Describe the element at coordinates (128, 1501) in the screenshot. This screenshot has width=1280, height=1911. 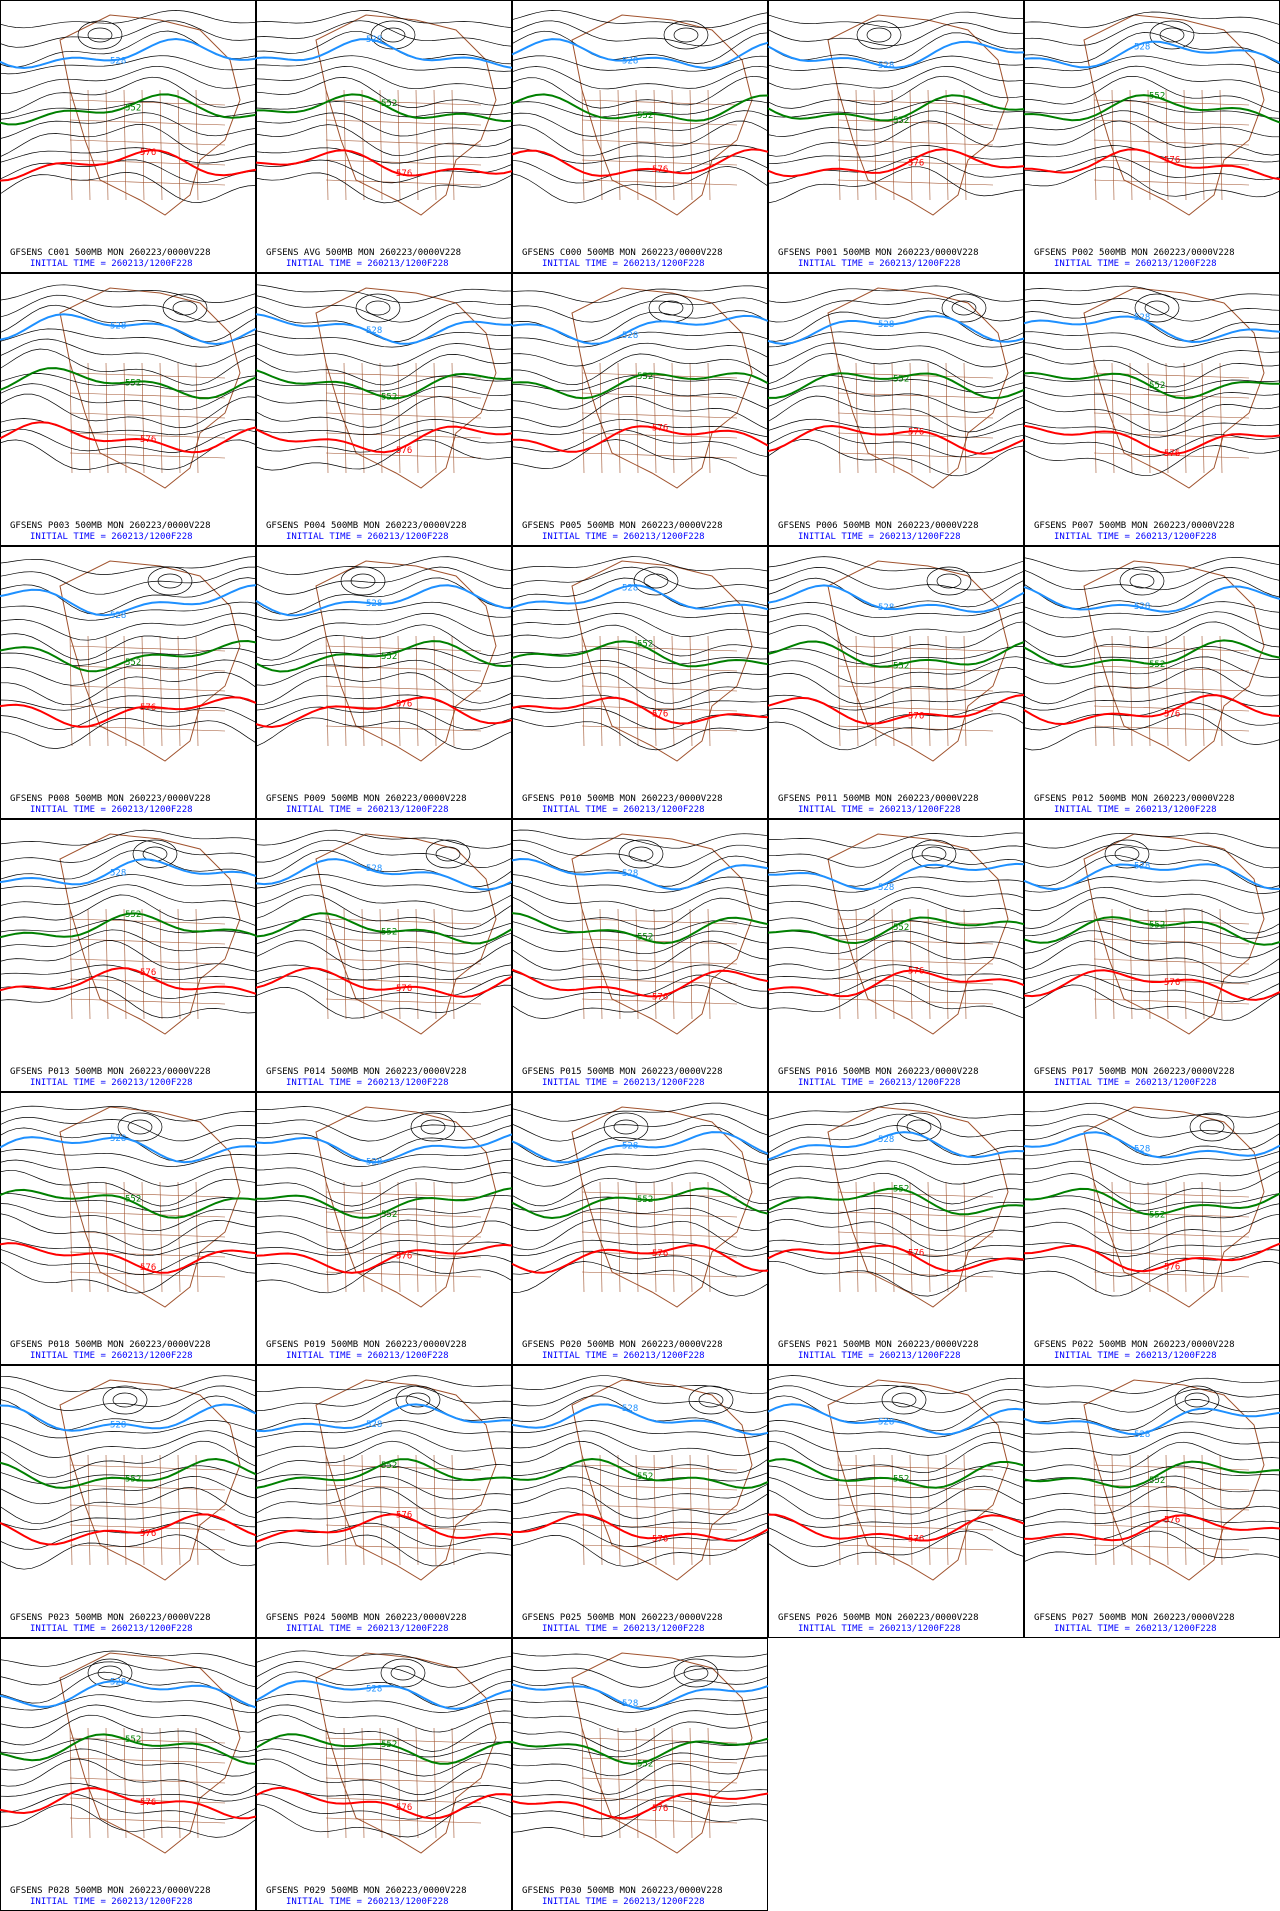
I see `panel-frame` at that location.